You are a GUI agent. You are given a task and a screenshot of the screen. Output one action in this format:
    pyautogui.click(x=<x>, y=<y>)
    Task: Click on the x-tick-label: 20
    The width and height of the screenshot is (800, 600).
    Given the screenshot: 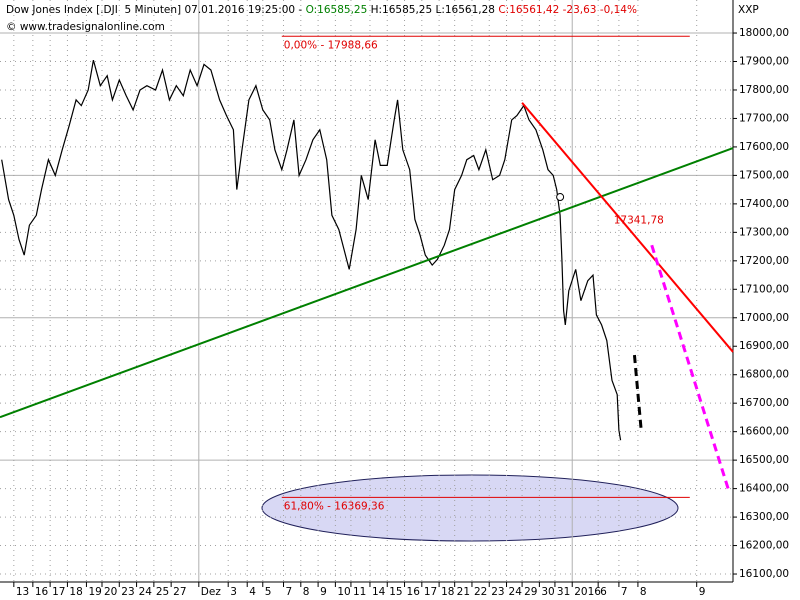 What is the action you would take?
    pyautogui.click(x=110, y=592)
    